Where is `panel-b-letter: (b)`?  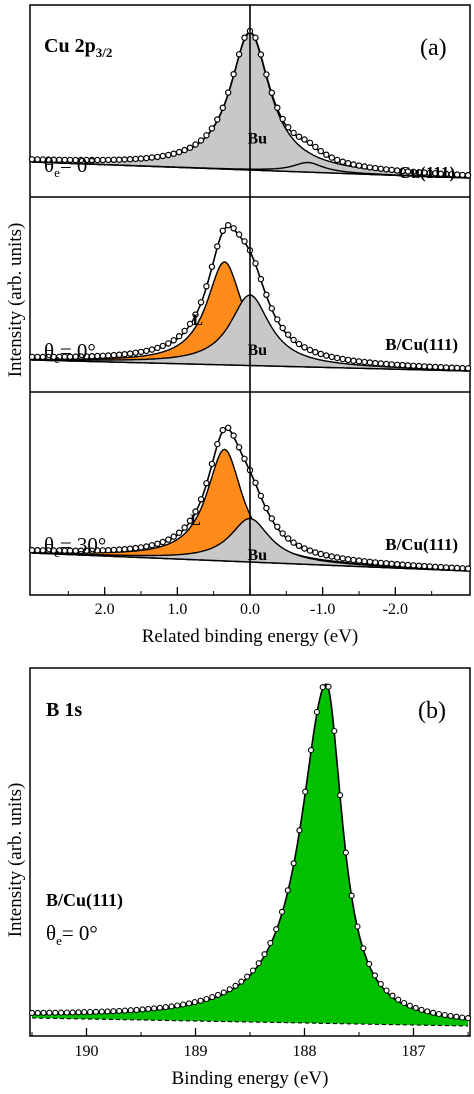 panel-b-letter: (b) is located at coordinates (432, 711).